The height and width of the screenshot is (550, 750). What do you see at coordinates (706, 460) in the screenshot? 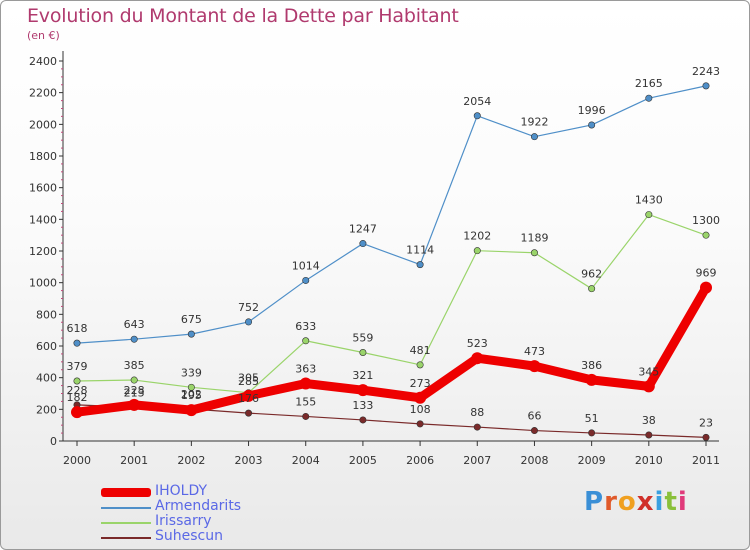
I see `x-tick-label: 2011` at bounding box center [706, 460].